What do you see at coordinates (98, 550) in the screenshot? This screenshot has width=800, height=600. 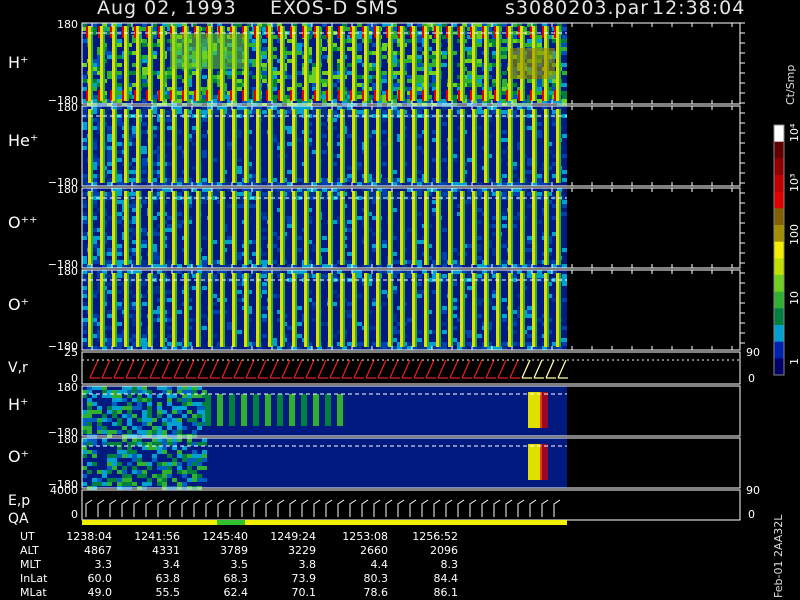 I see `footer-value: 4867` at bounding box center [98, 550].